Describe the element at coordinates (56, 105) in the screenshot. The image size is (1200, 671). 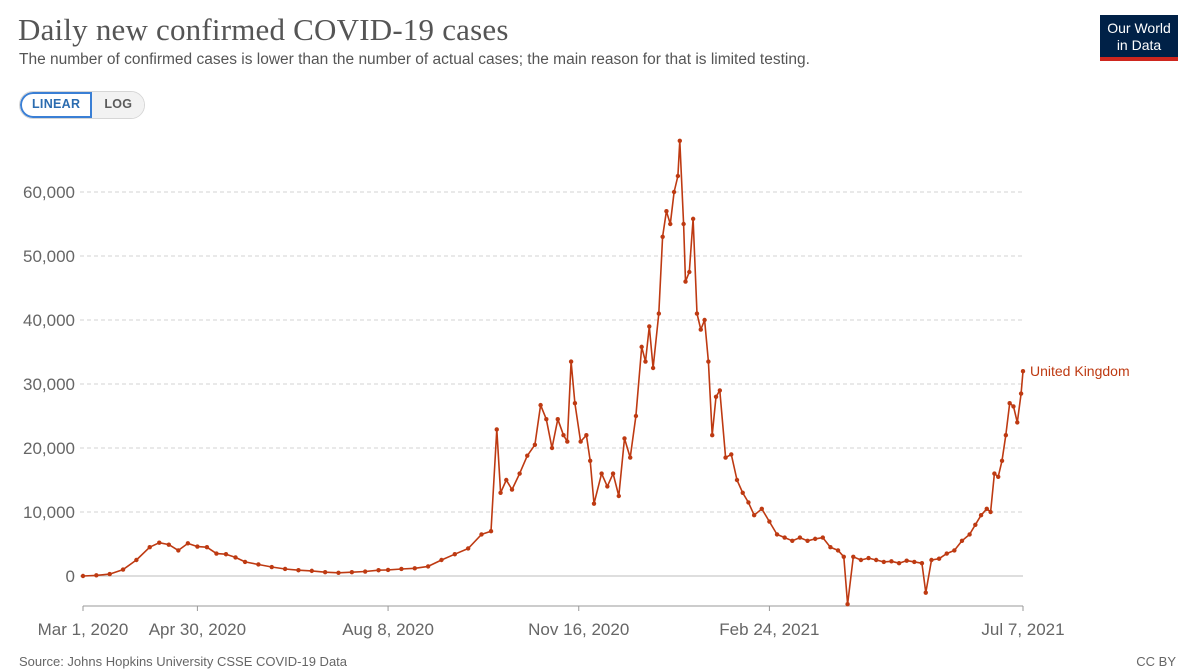
I see `linear-scale-button: LINEAR` at that location.